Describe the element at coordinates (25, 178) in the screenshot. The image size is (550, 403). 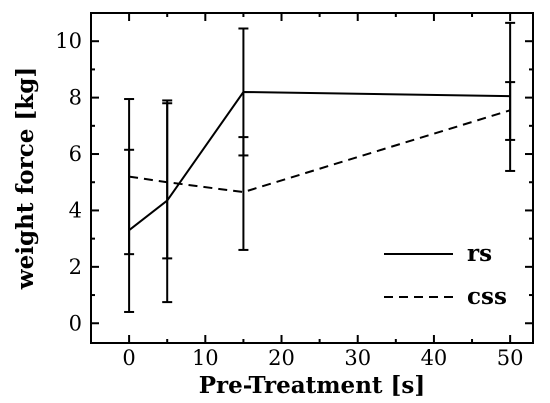
I see `y-axis-title: weight force [kg]` at that location.